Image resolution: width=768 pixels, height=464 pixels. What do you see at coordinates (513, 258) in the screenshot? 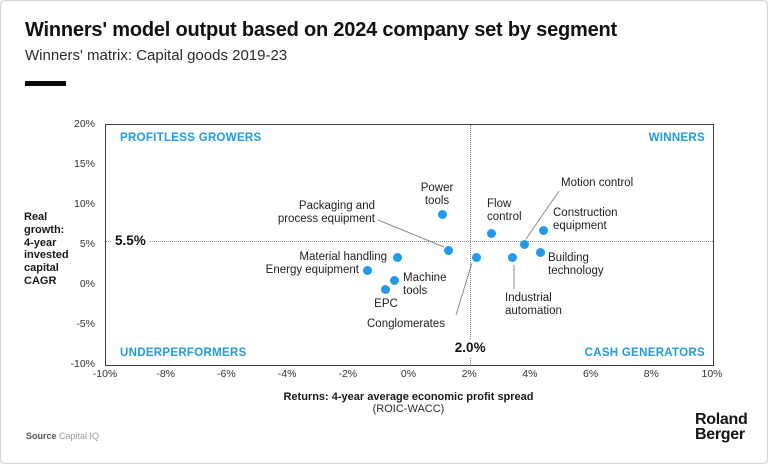
I see `data-point-industrial-automation` at bounding box center [513, 258].